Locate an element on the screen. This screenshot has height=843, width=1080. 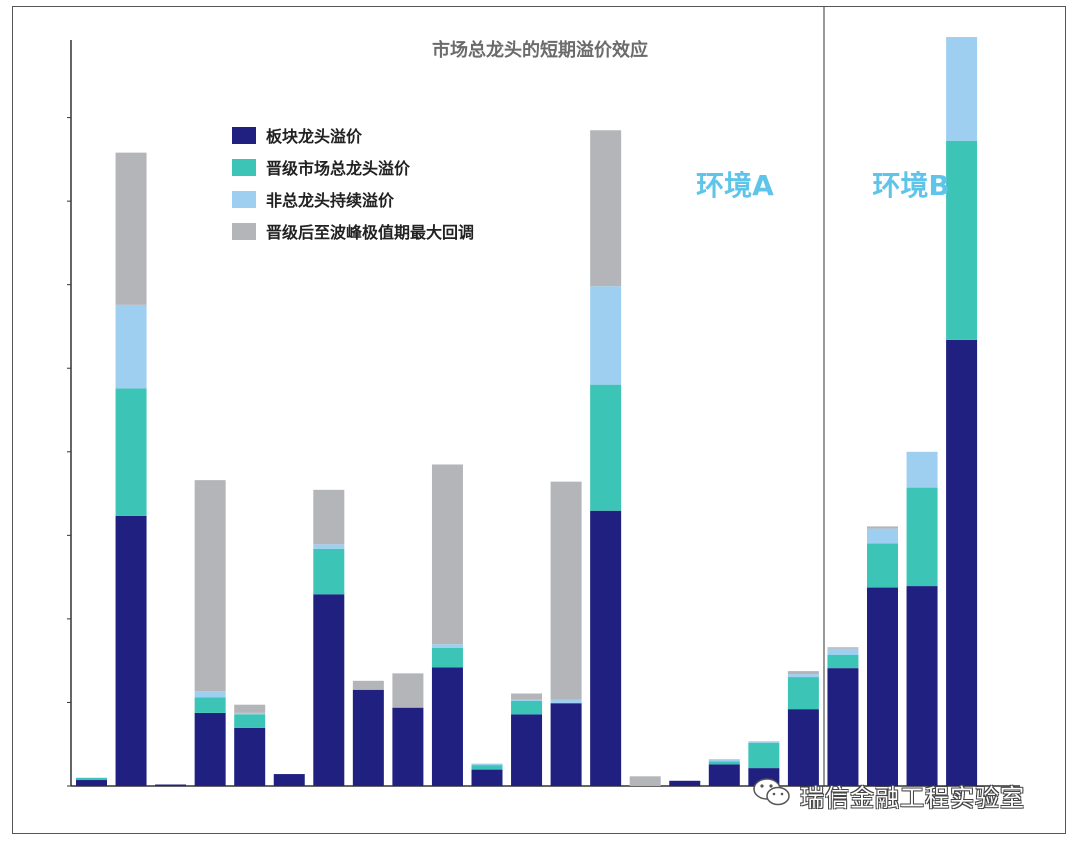
environment-a-label: 环境A is located at coordinates (735, 185).